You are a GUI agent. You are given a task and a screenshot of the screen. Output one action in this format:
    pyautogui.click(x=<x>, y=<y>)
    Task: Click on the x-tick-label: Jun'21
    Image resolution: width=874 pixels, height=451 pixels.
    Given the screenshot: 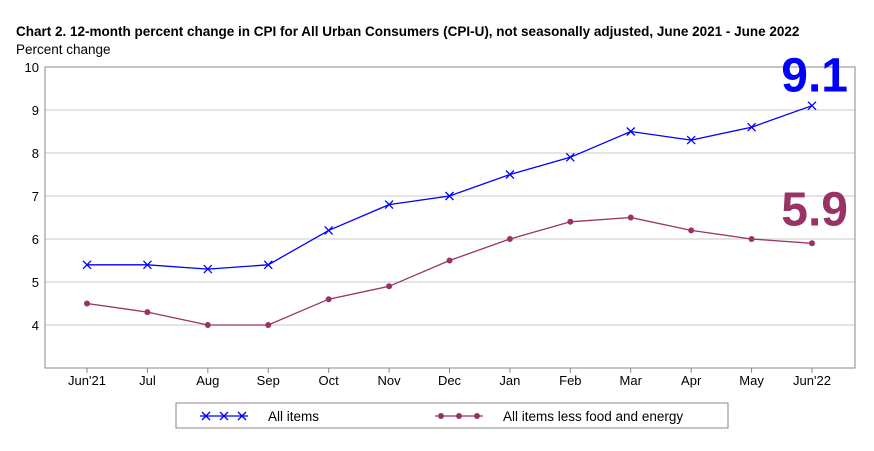 What is the action you would take?
    pyautogui.click(x=87, y=380)
    